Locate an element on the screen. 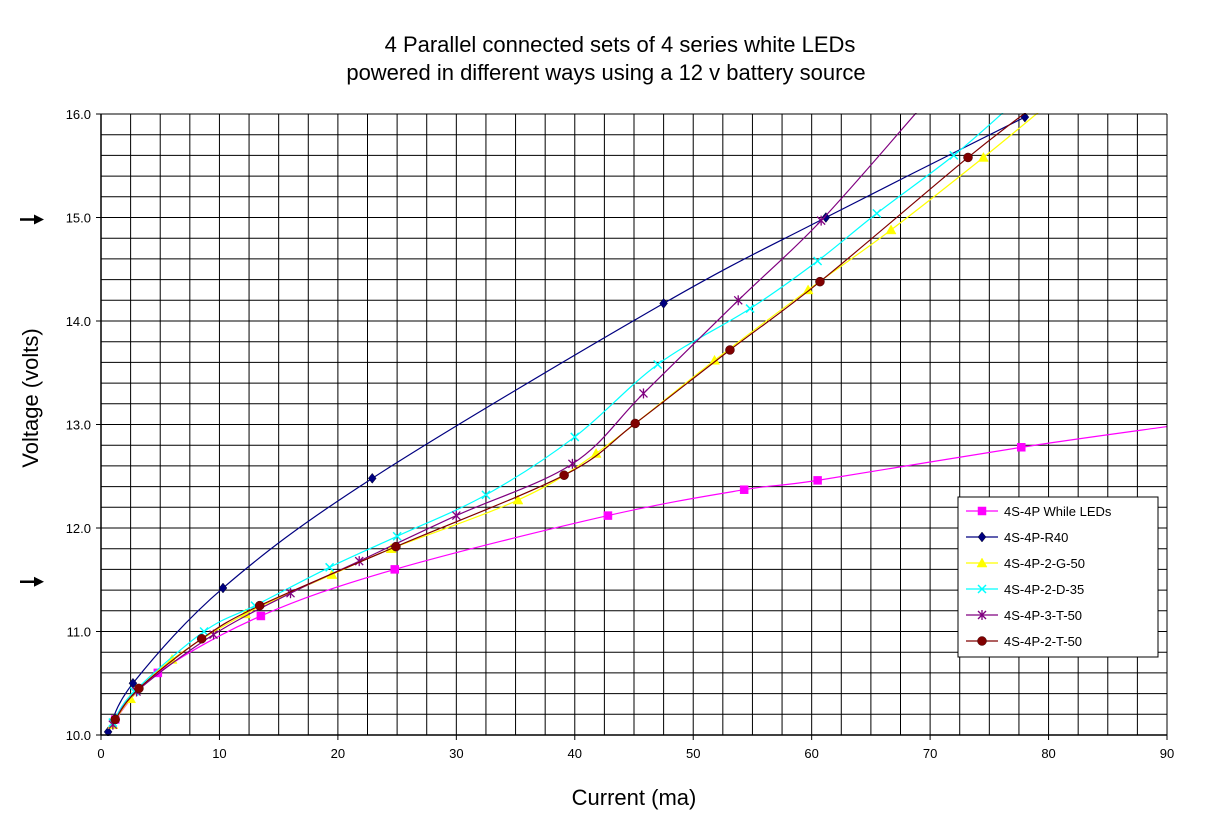  y-tick-label: 13.0 is located at coordinates (78, 425).